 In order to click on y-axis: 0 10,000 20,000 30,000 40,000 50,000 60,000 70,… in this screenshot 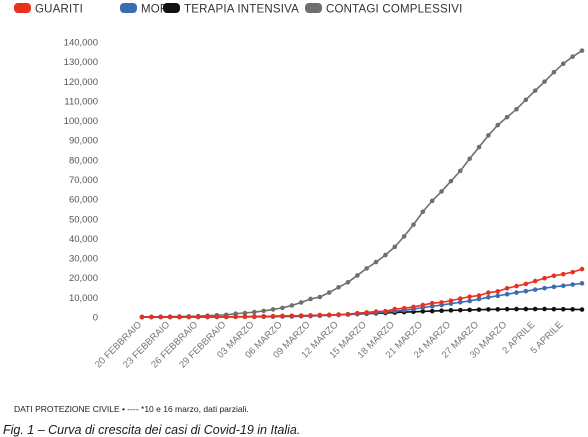, I will do `click(81, 181)`.